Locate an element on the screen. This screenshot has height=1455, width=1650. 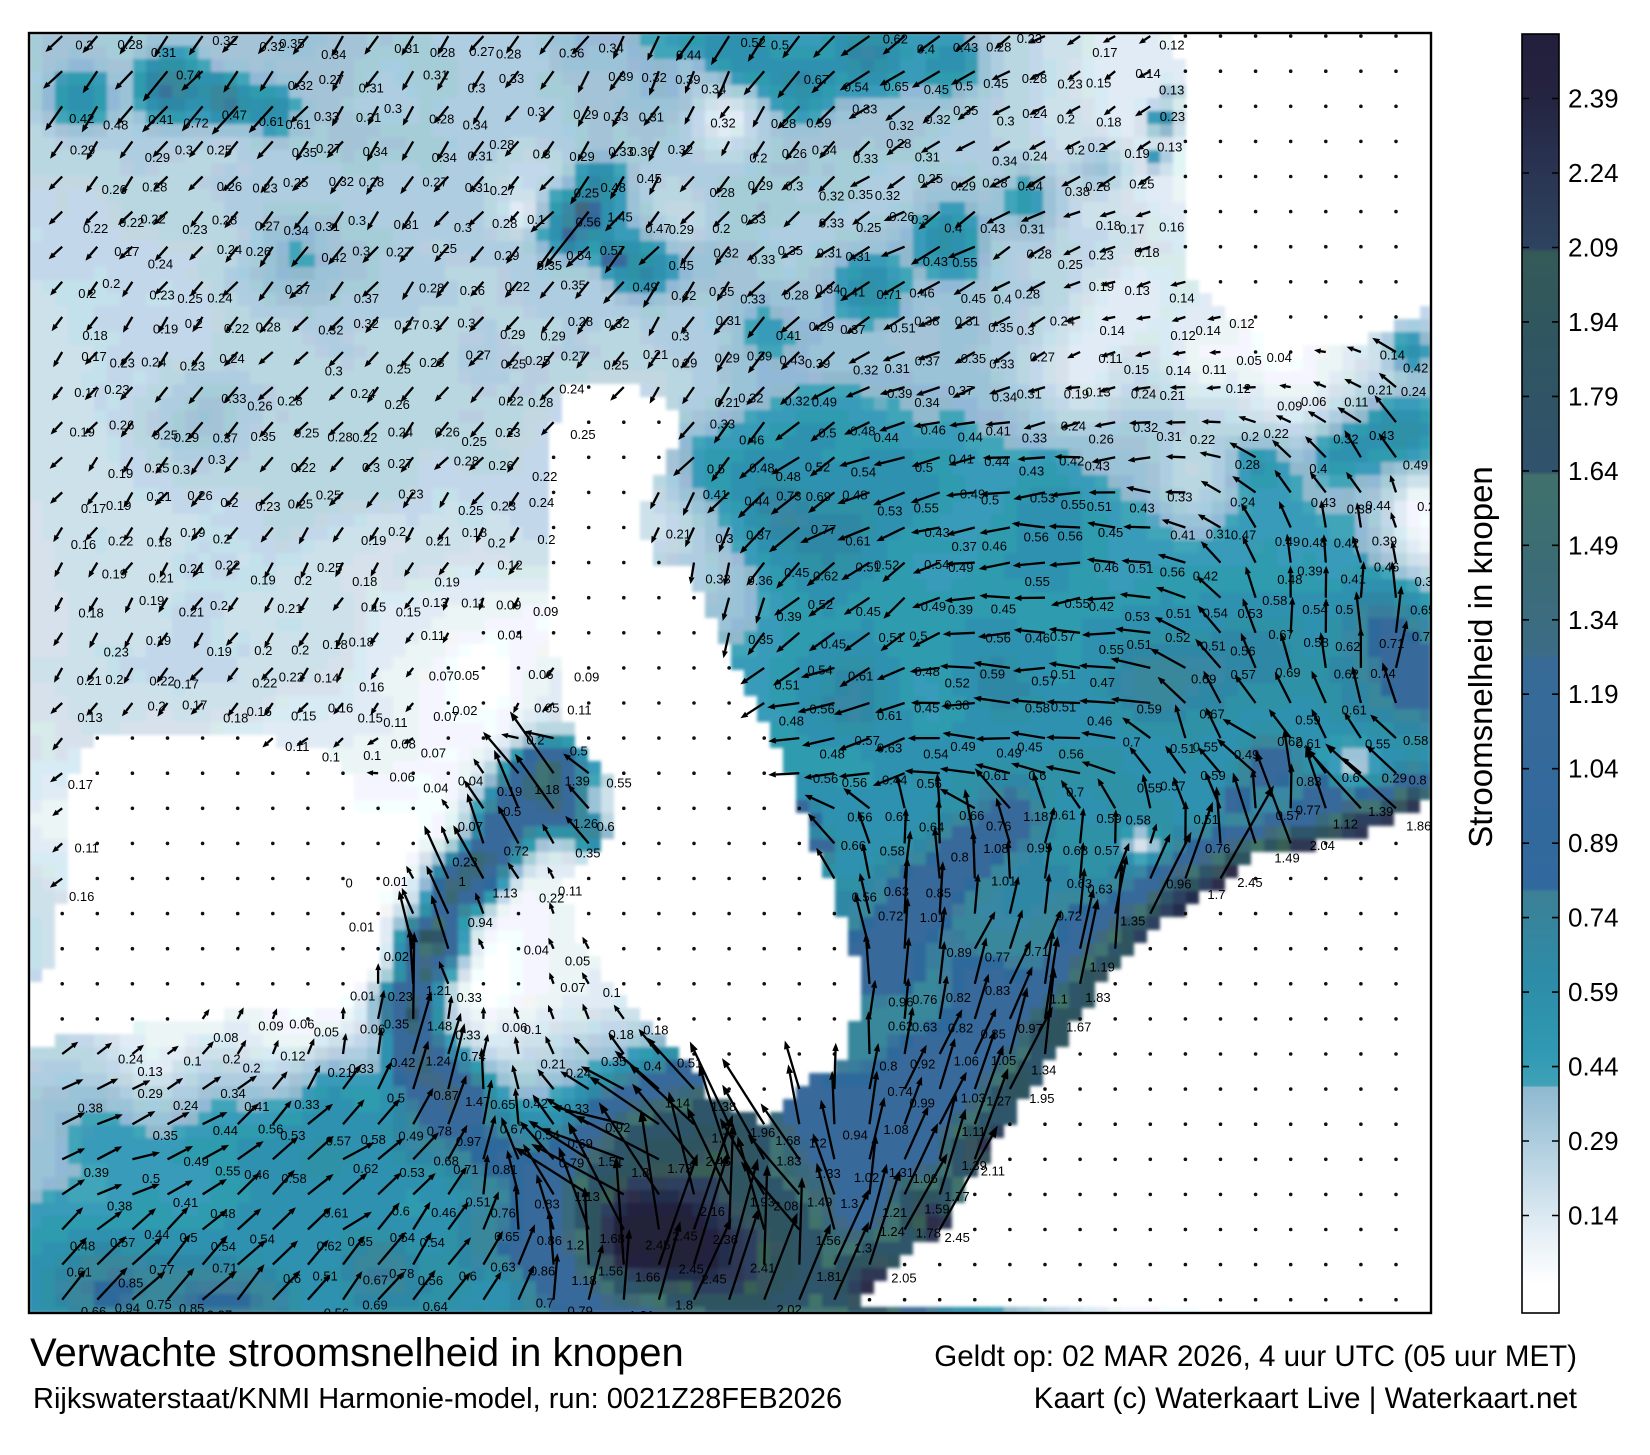
svg-text: 0.28 is located at coordinates (431, 288).